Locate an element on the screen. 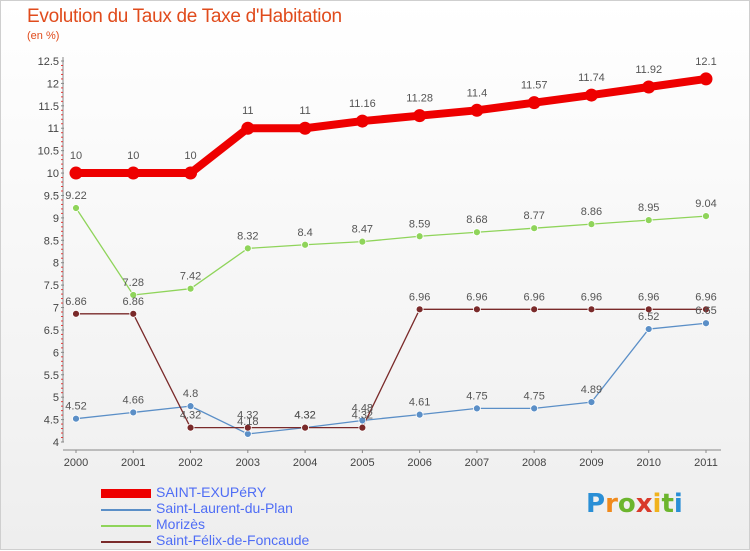 This screenshot has width=750, height=551. y-tick-label: 5.5 is located at coordinates (51, 376).